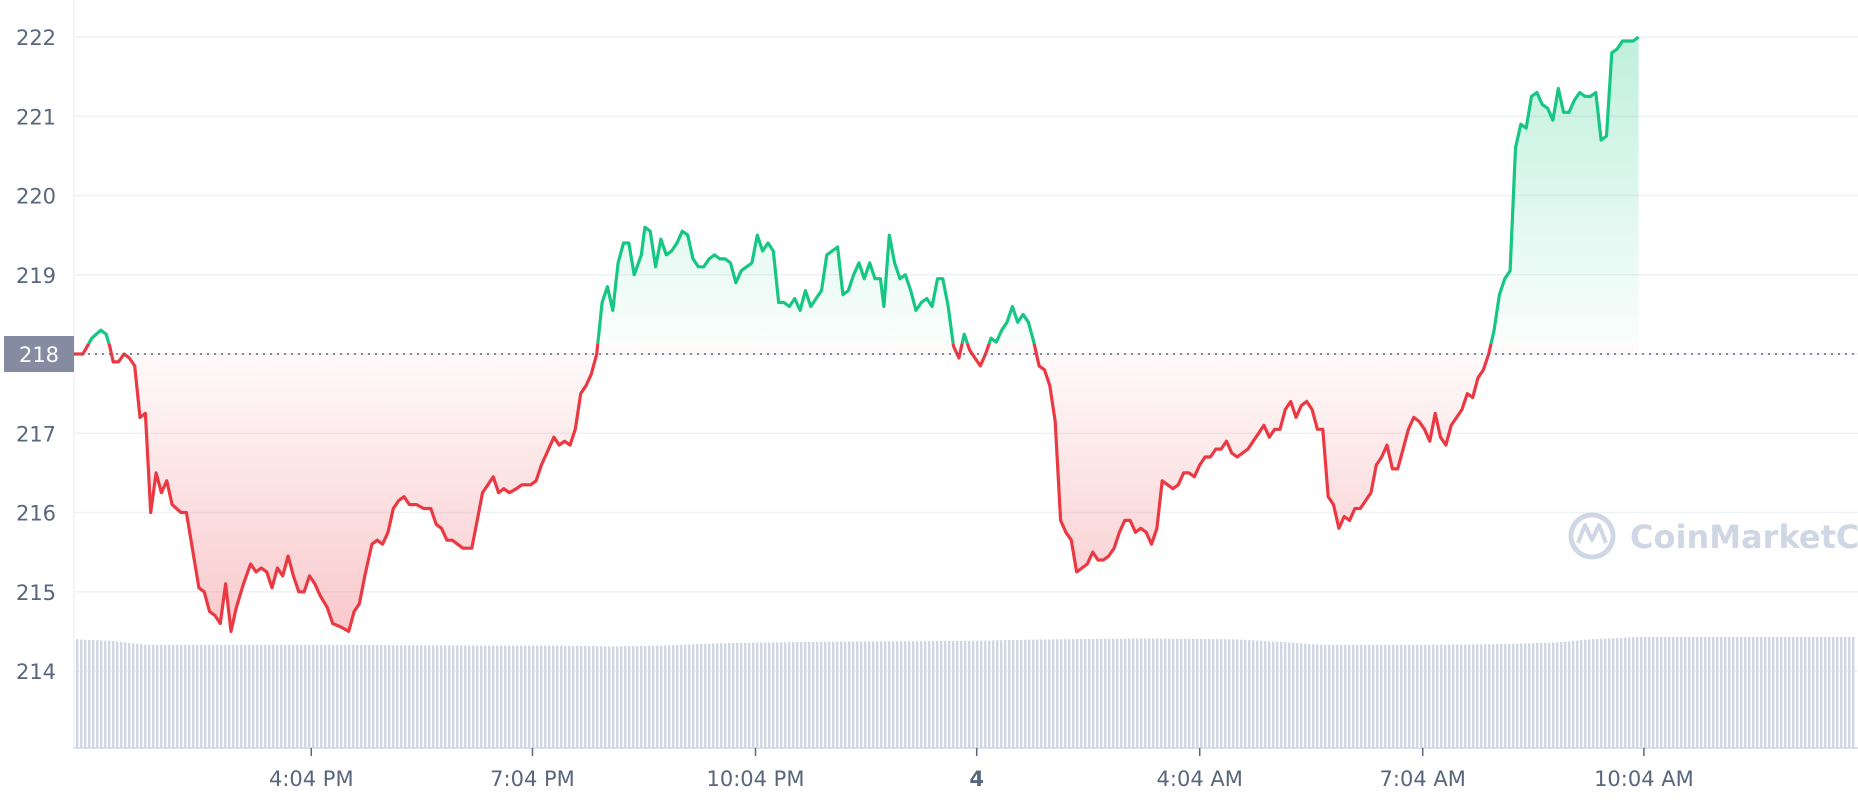 The width and height of the screenshot is (1858, 800). Describe the element at coordinates (532, 779) in the screenshot. I see `x-tick-label: 7:04 PM` at that location.